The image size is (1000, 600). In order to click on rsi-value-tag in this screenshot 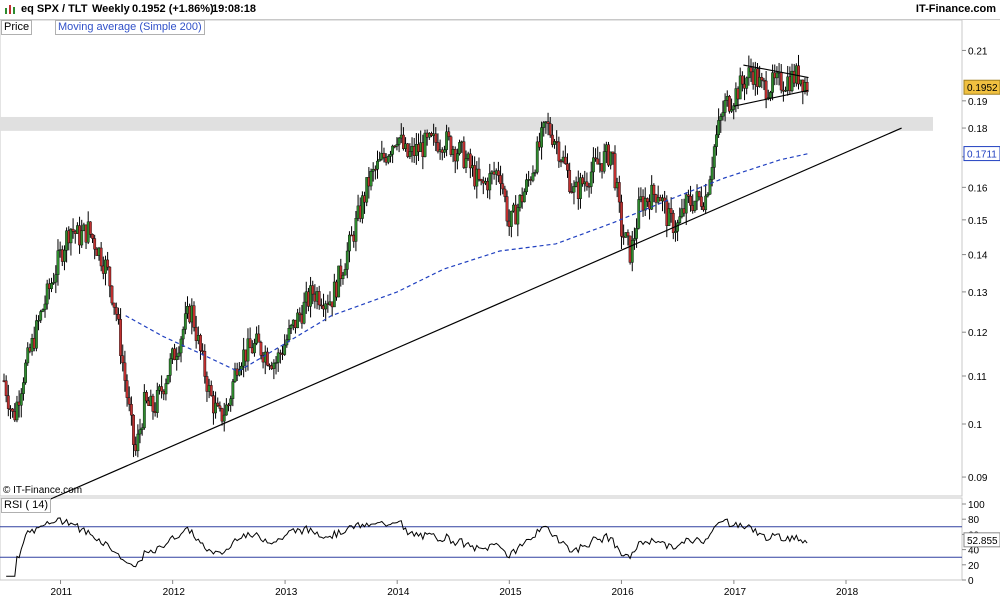, I will do `click(981, 540)`.